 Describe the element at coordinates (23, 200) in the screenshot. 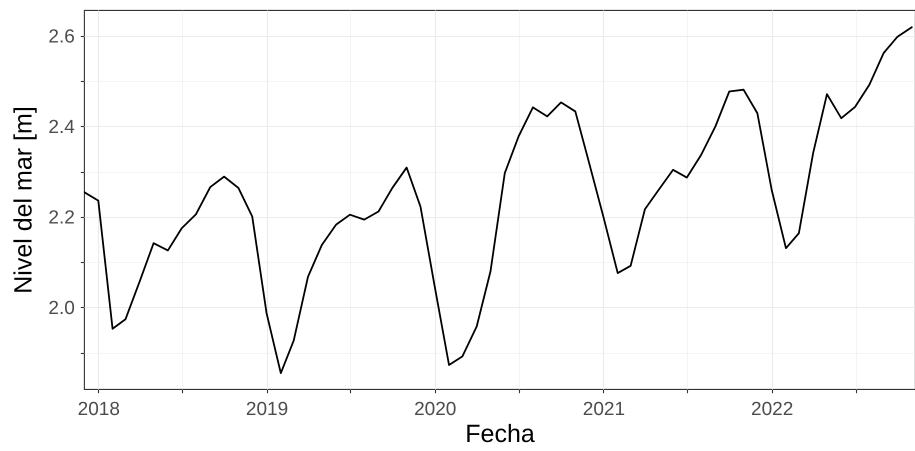

I see `y-axis-title: Nivel del mar [m]` at that location.